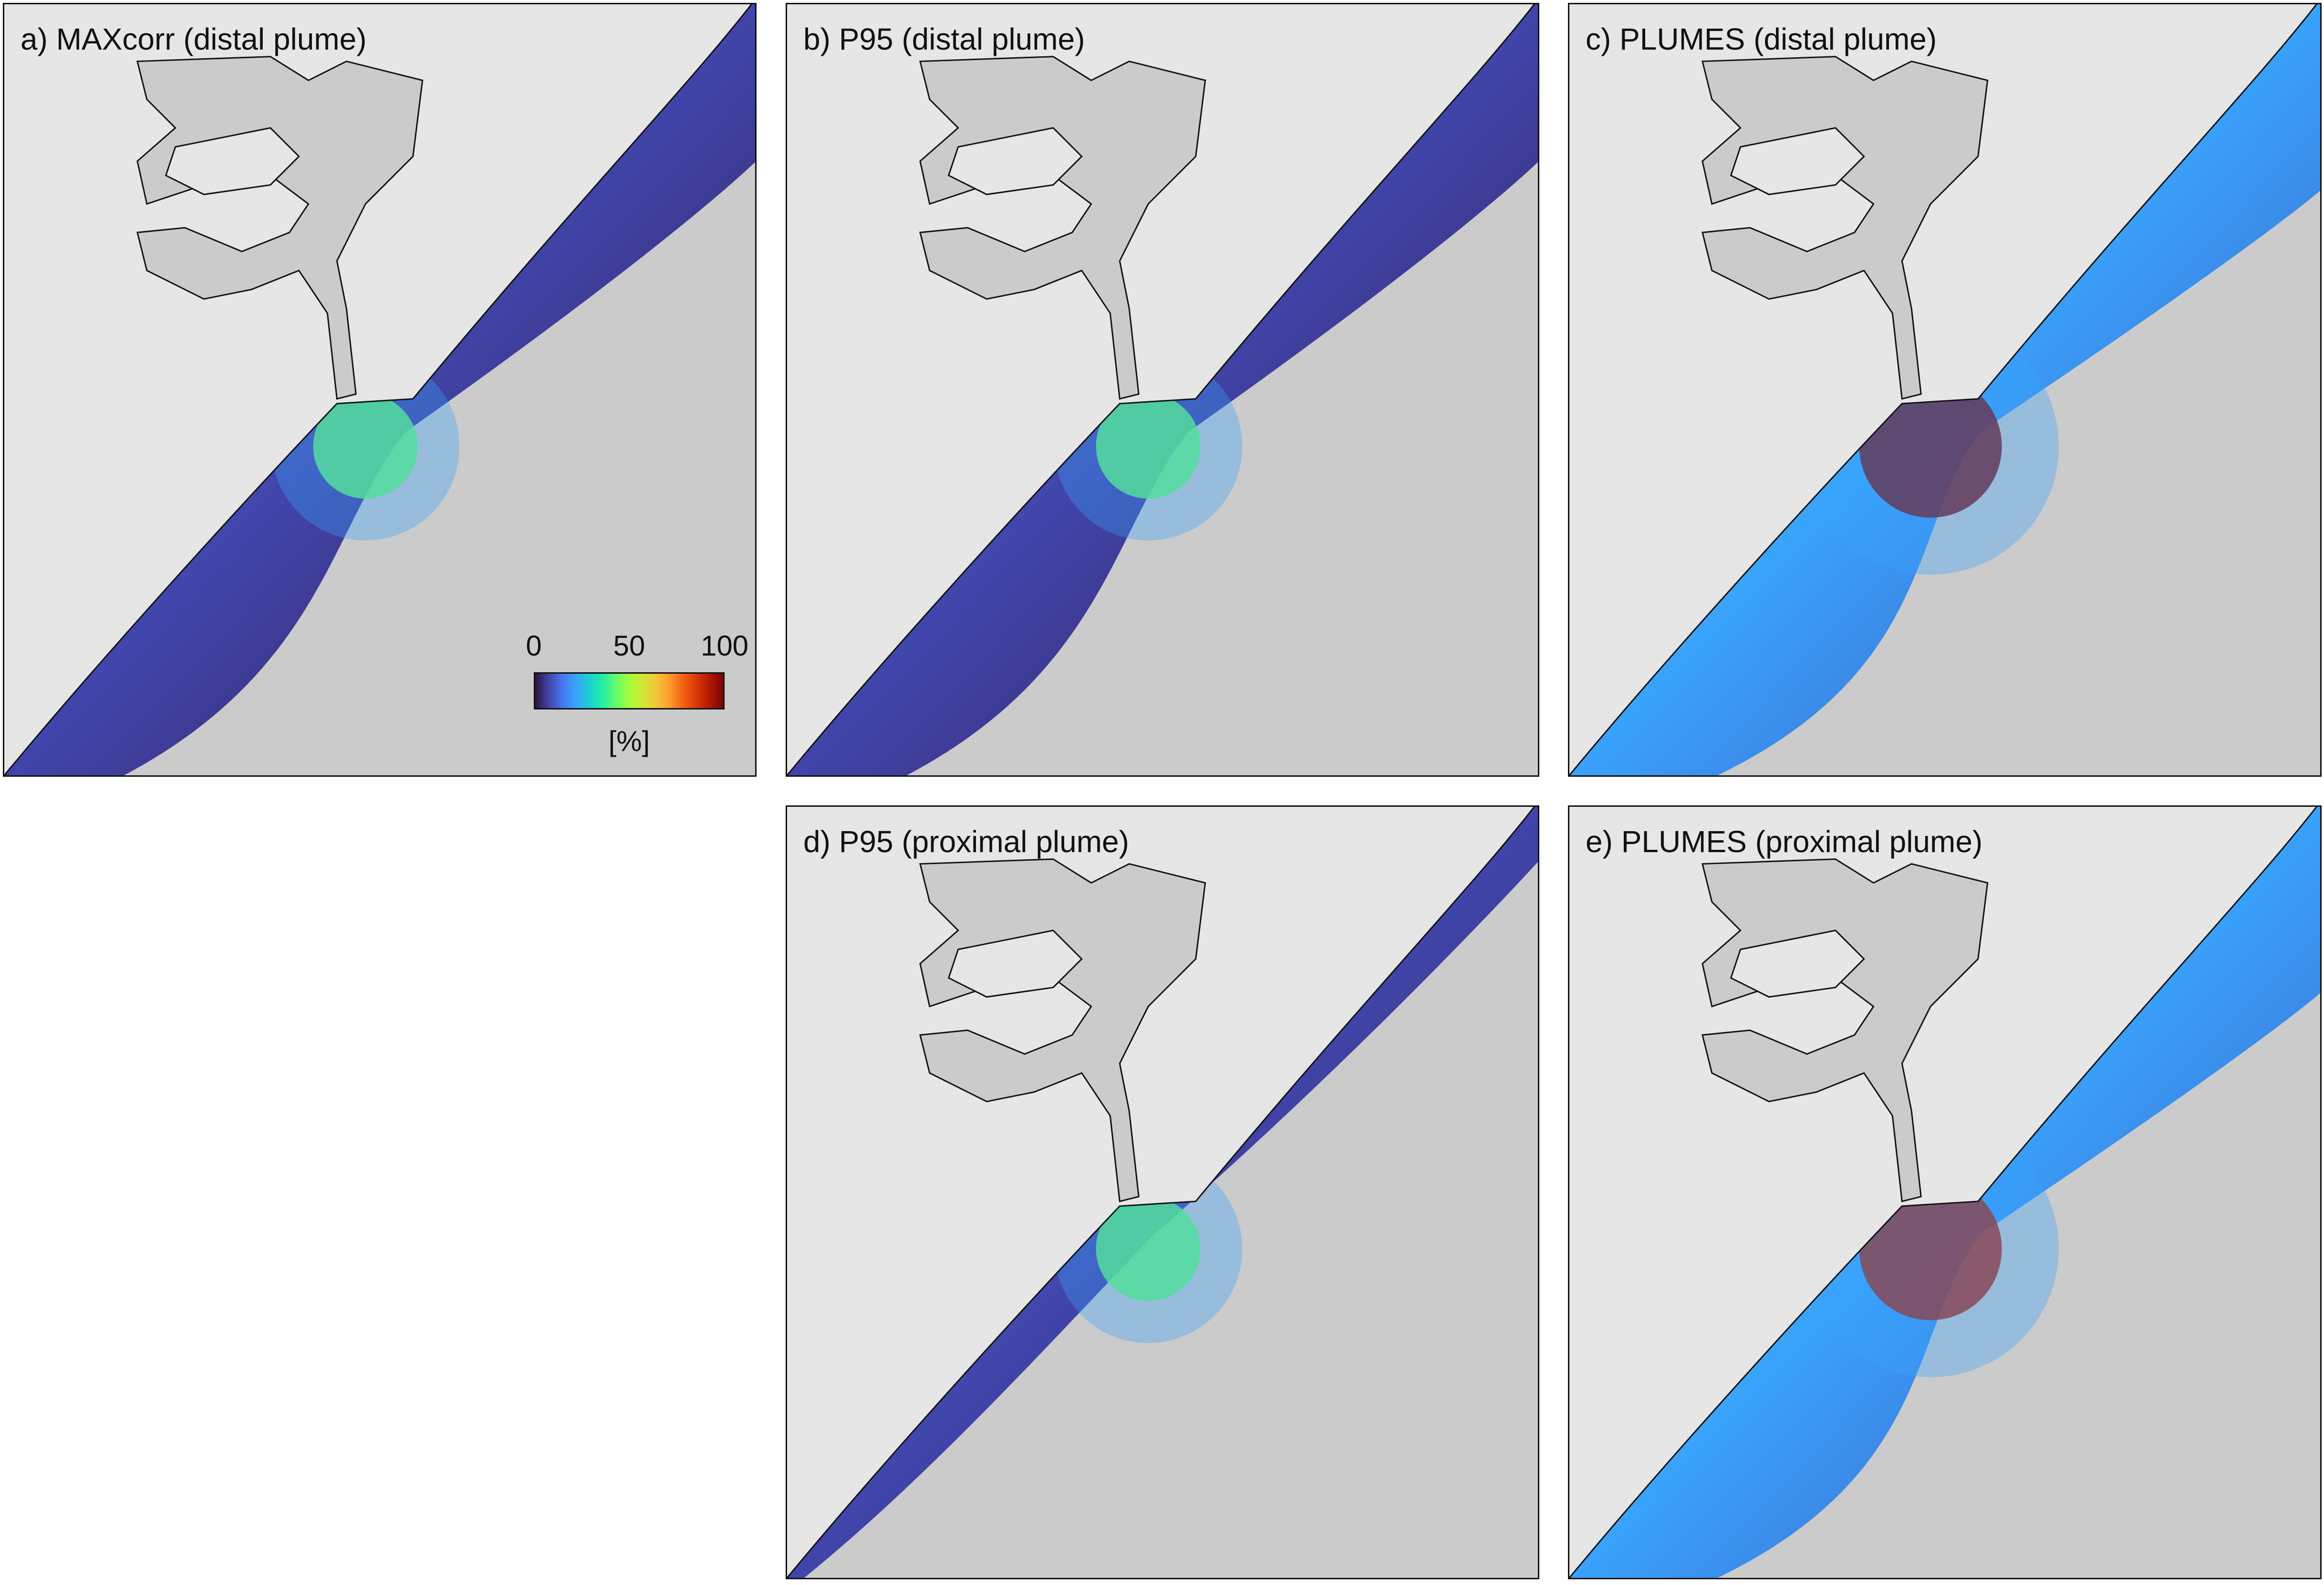 The image size is (2324, 1585). Describe the element at coordinates (724, 646) in the screenshot. I see `colorbar-tick-100: 100` at that location.